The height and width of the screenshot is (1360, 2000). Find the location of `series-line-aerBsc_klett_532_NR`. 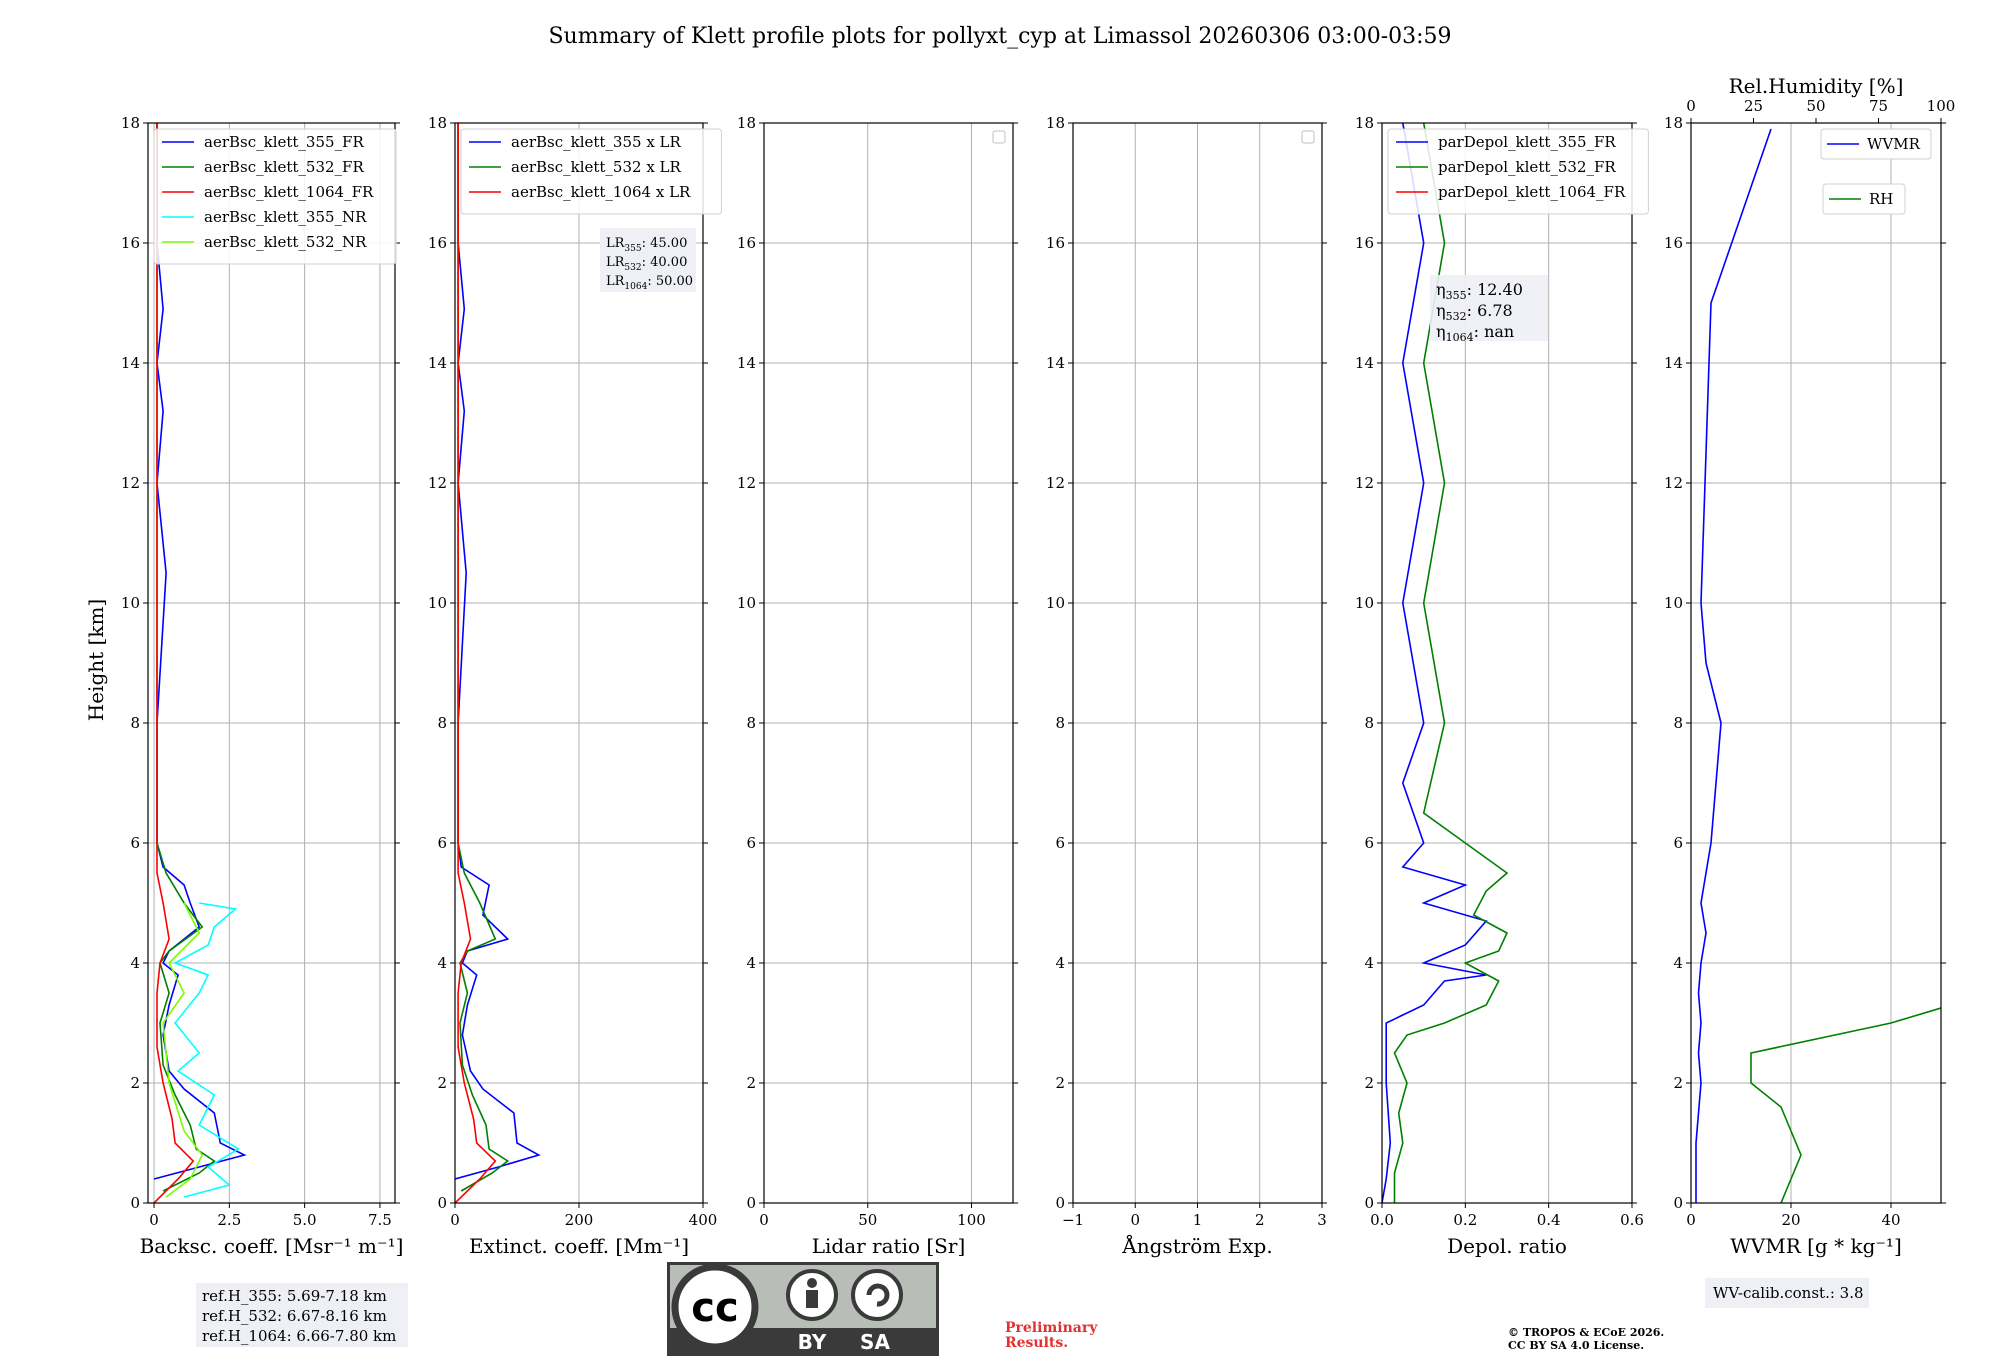

series-line-aerBsc_klett_532_NR is located at coordinates (183, 1050).